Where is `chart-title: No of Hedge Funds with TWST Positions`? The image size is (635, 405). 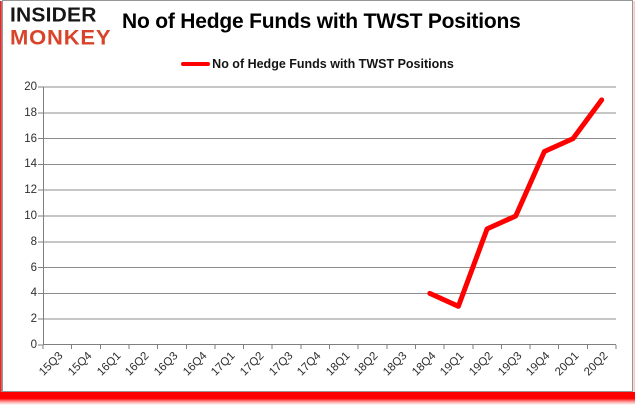
chart-title: No of Hedge Funds with TWST Positions is located at coordinates (321, 21).